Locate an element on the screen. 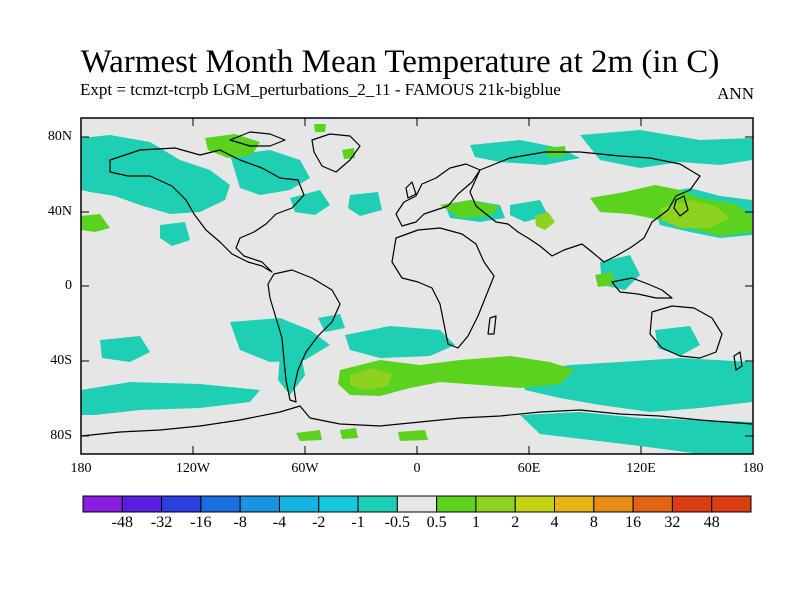 The height and width of the screenshot is (600, 800). colorbar is located at coordinates (417, 504).